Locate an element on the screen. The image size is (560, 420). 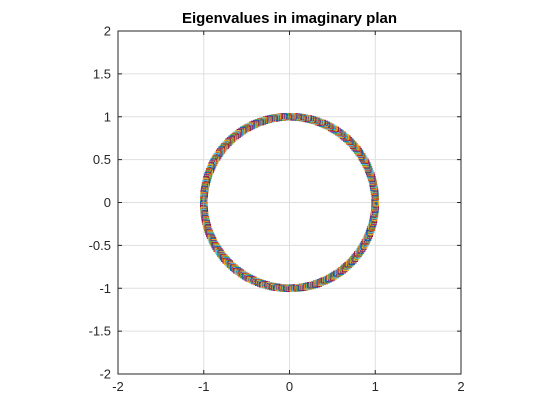
y-tick-label: 1.5 is located at coordinates (102, 73).